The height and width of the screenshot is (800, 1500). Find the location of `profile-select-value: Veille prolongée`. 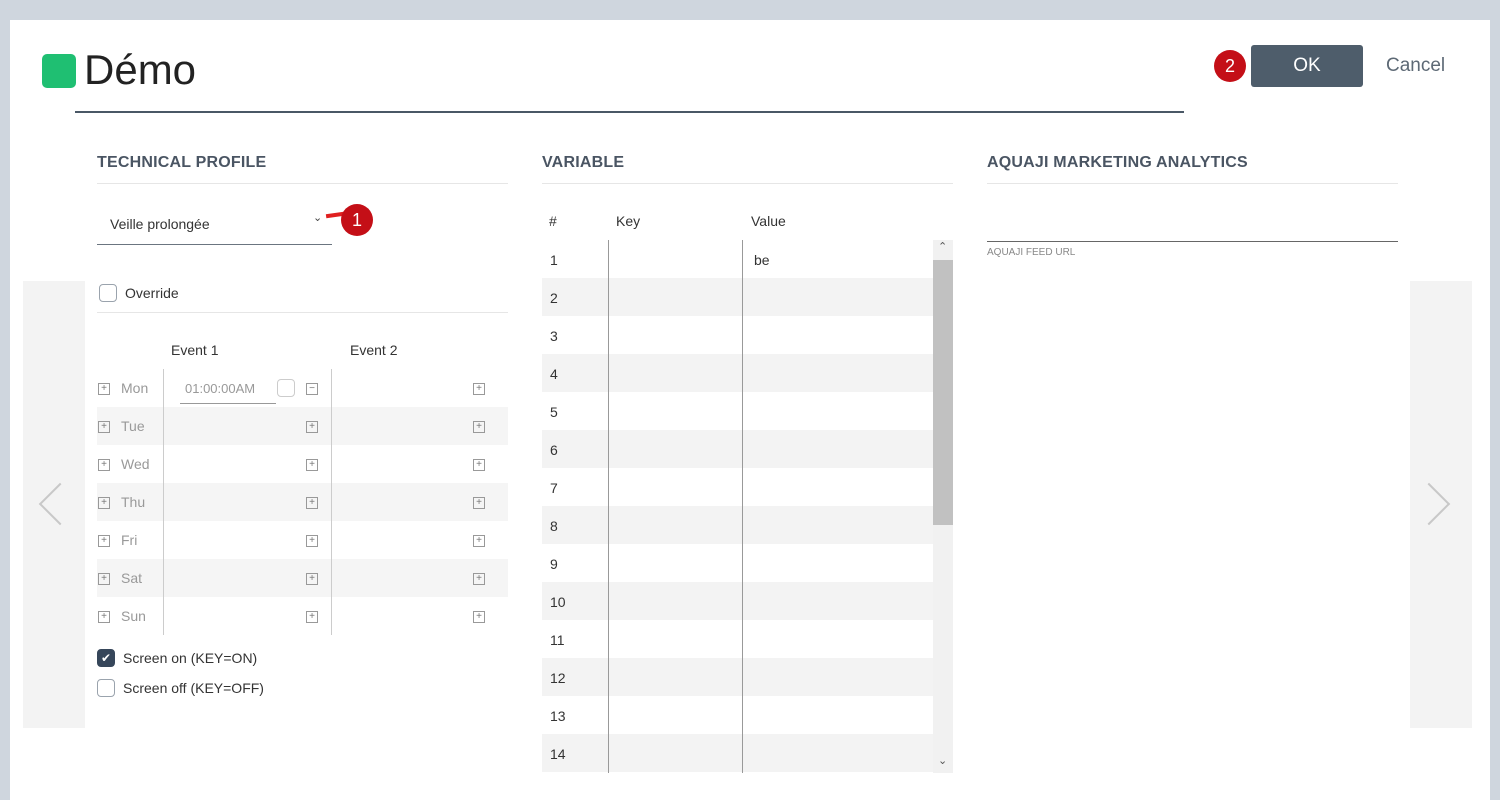

profile-select-value: Veille prolongée is located at coordinates (160, 224).